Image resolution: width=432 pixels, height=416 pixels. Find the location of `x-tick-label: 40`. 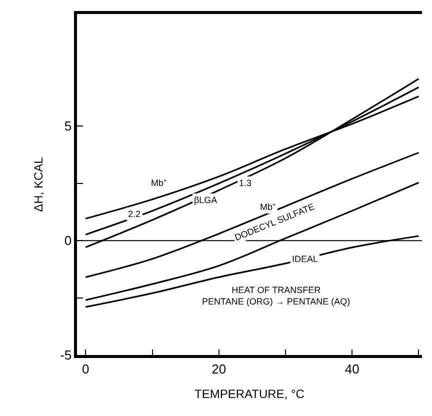

x-tick-label: 40 is located at coordinates (352, 368).